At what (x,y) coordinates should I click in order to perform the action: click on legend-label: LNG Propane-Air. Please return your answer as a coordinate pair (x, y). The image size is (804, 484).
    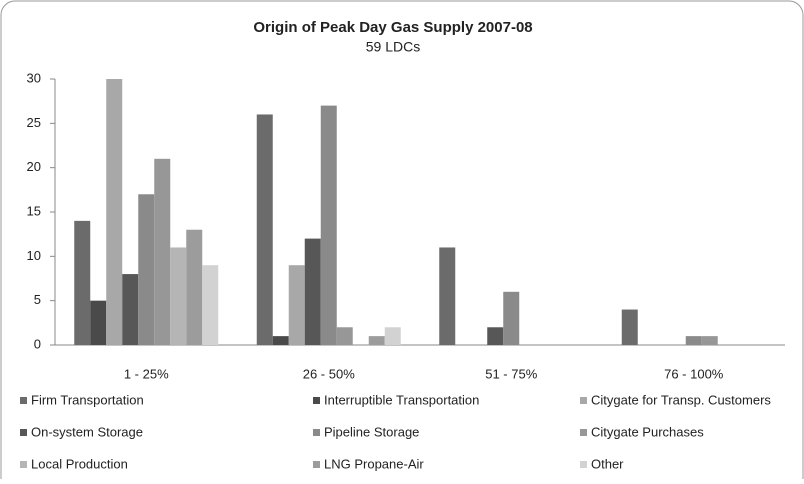
    Looking at the image, I should click on (374, 463).